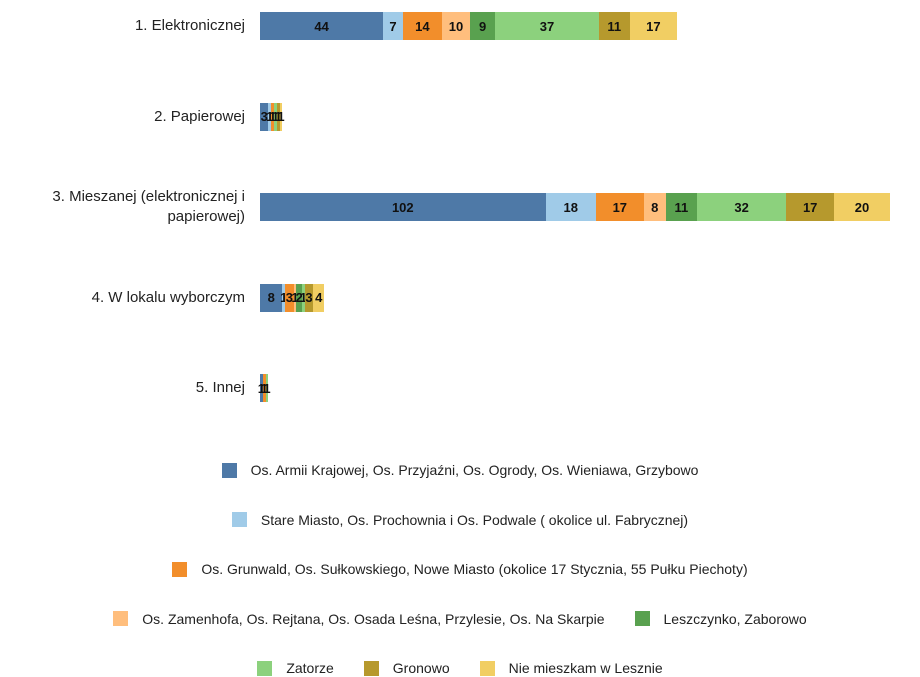 This screenshot has height=677, width=920. Describe the element at coordinates (421, 668) in the screenshot. I see `legend-label: Gronowo` at that location.